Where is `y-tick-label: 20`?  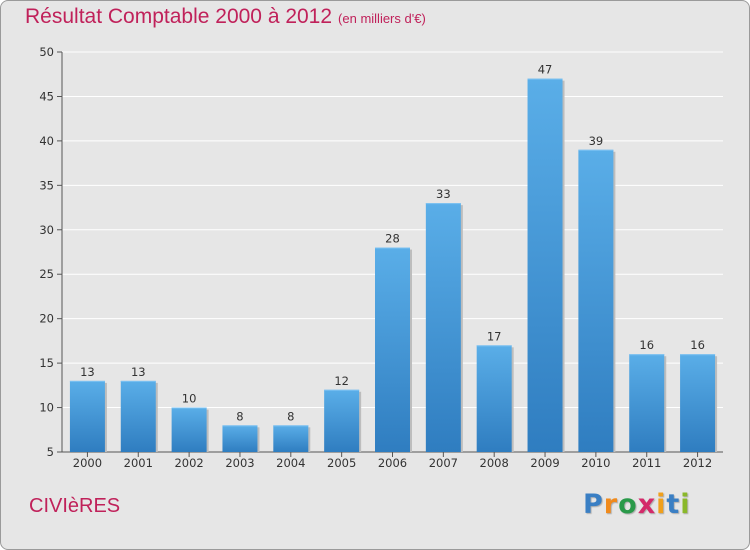
y-tick-label: 20 is located at coordinates (46, 319).